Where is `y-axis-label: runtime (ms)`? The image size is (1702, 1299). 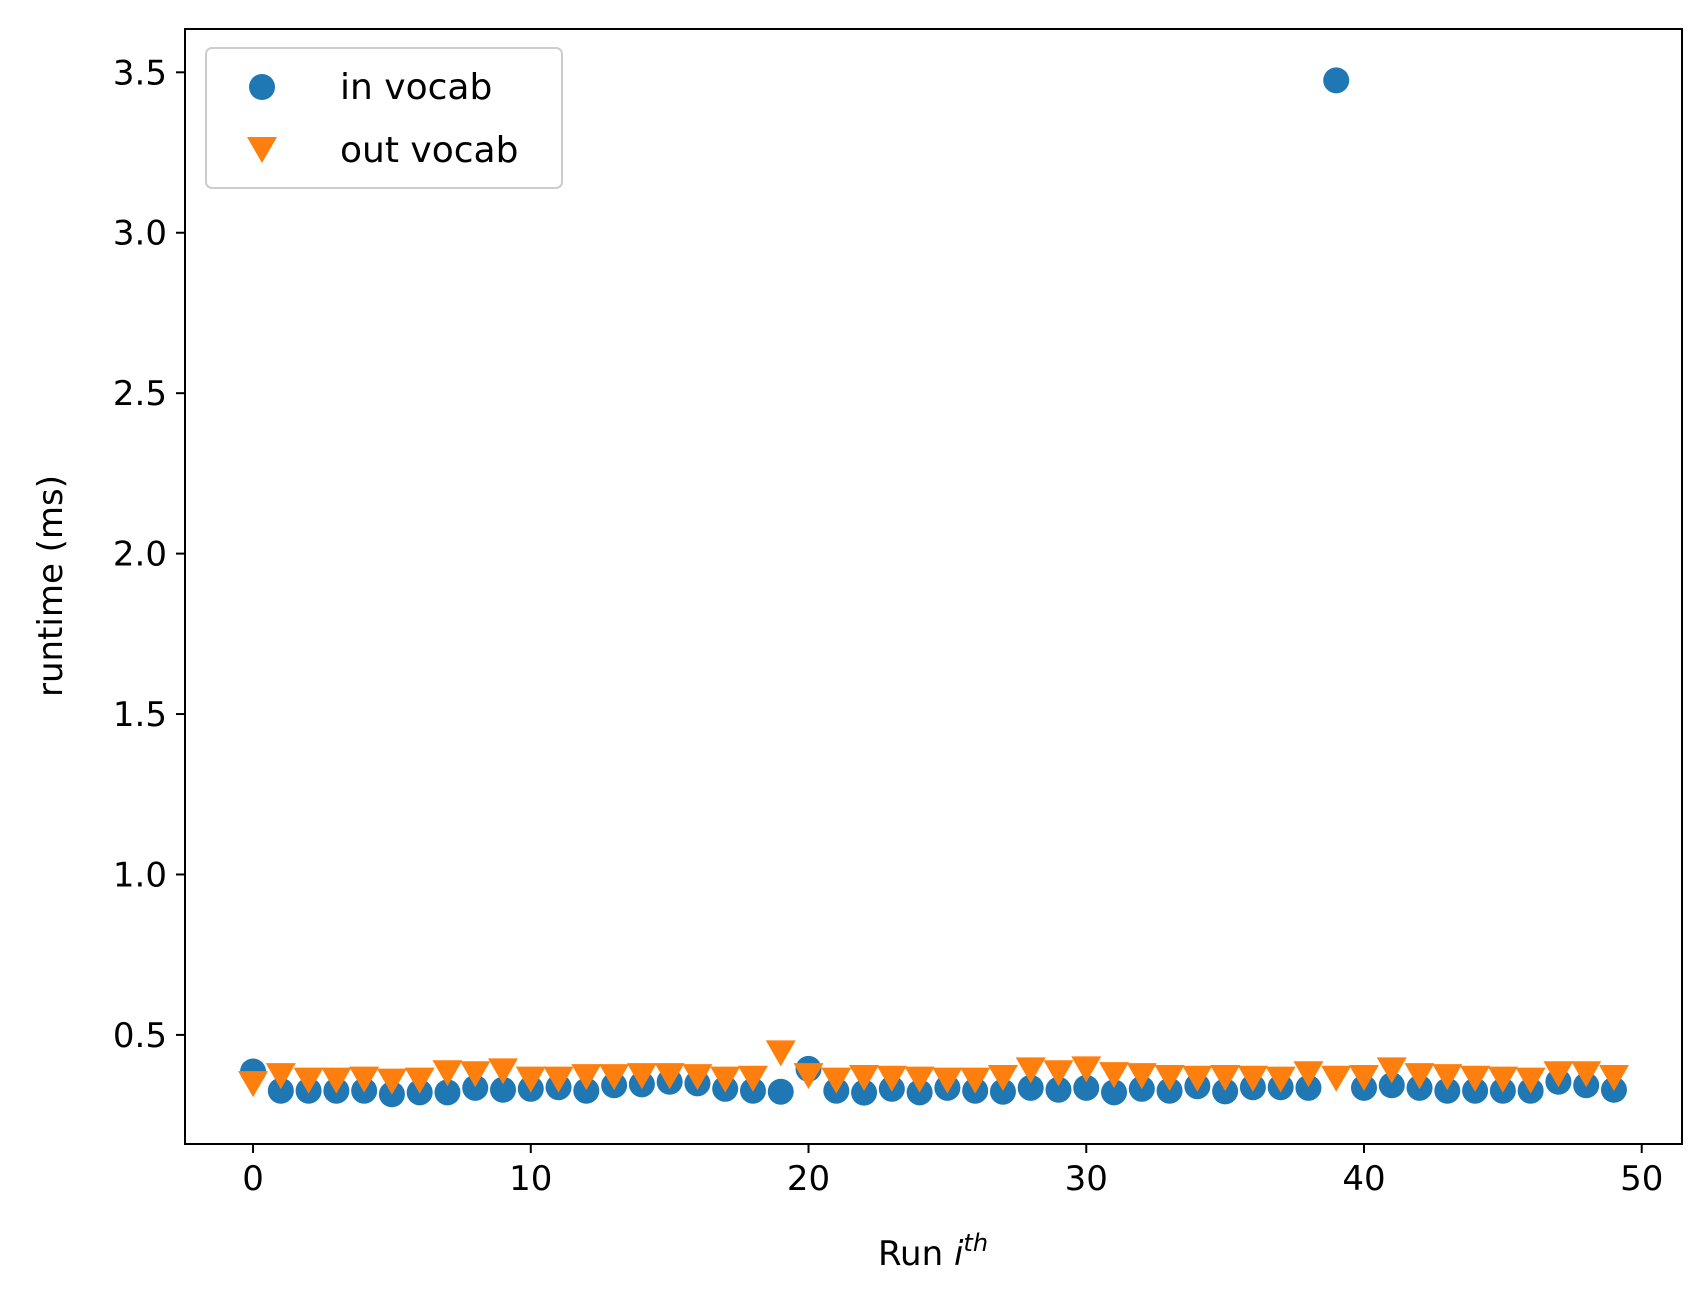 y-axis-label: runtime (ms) is located at coordinates (51, 586).